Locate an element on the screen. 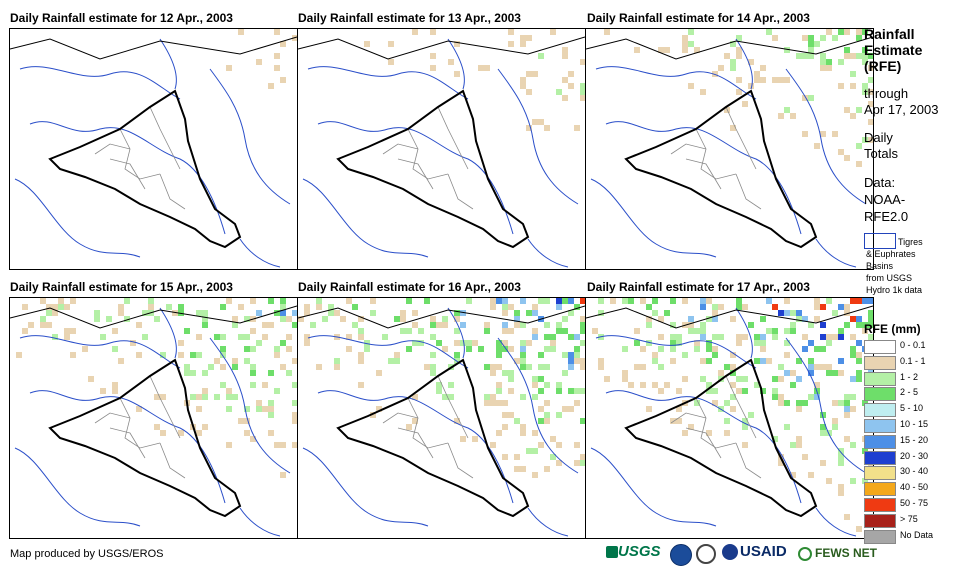 Image resolution: width=967 pixels, height=576 pixels. rain-cells is located at coordinates (261, 59).